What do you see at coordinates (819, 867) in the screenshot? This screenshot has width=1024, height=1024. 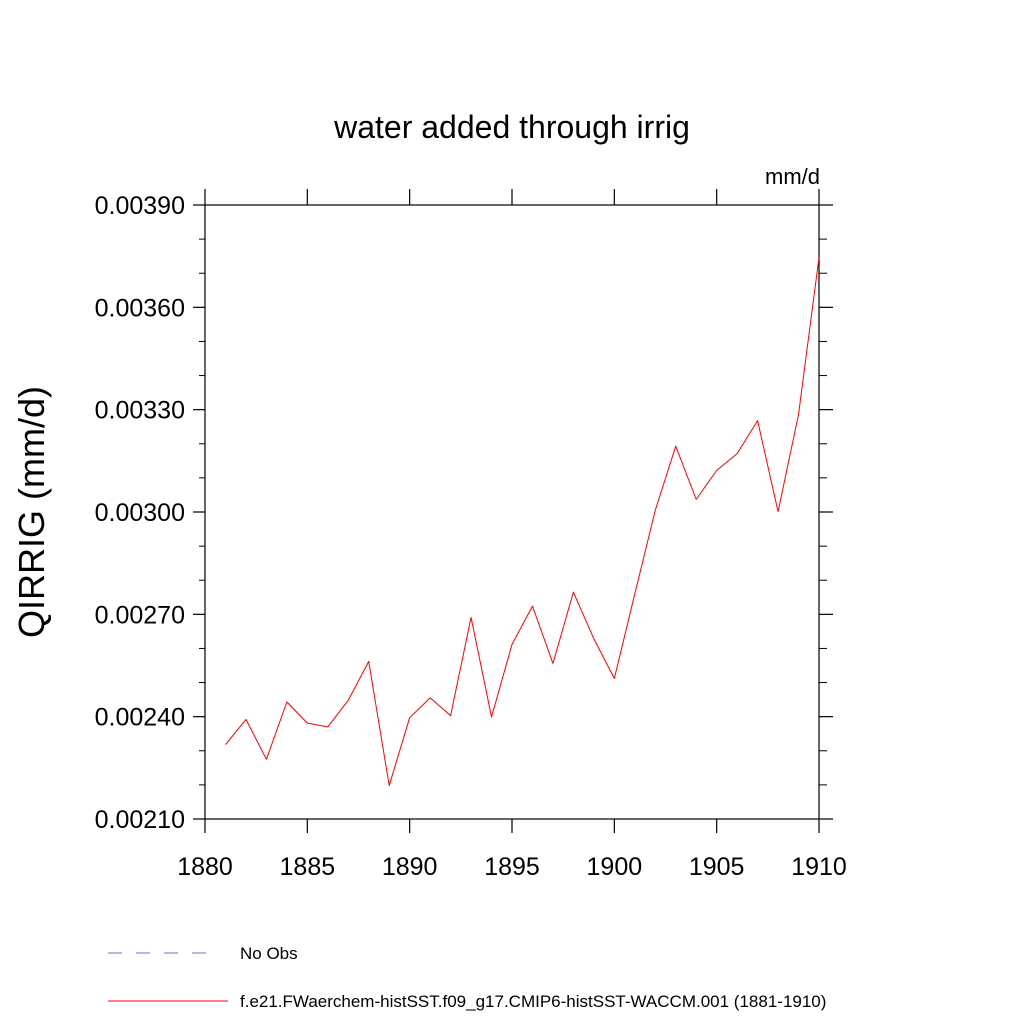 I see `x-tick-label: 1910` at bounding box center [819, 867].